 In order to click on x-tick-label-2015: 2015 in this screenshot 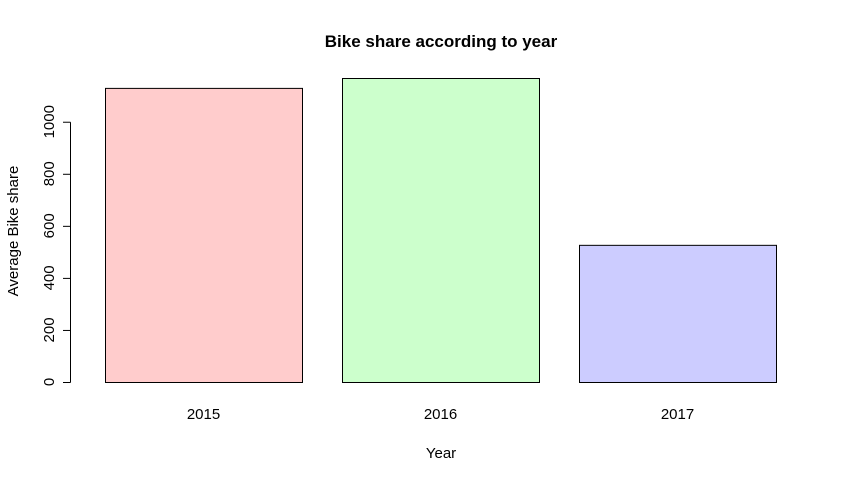, I will do `click(203, 414)`.